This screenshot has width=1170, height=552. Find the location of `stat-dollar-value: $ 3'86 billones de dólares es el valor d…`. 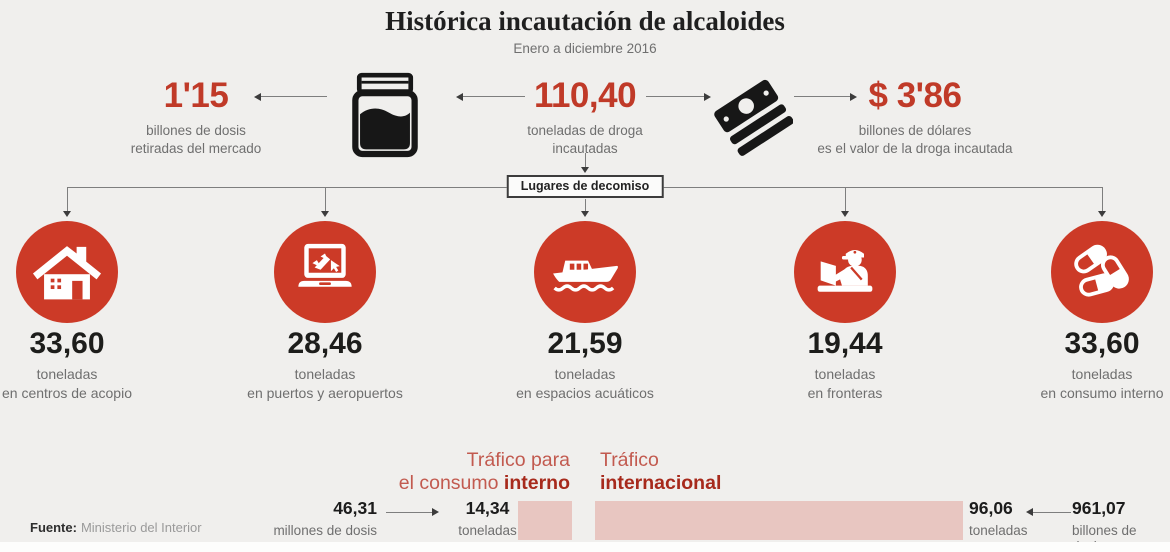

stat-dollar-value: $ 3'86 billones de dólares es el valor d… is located at coordinates (915, 118).